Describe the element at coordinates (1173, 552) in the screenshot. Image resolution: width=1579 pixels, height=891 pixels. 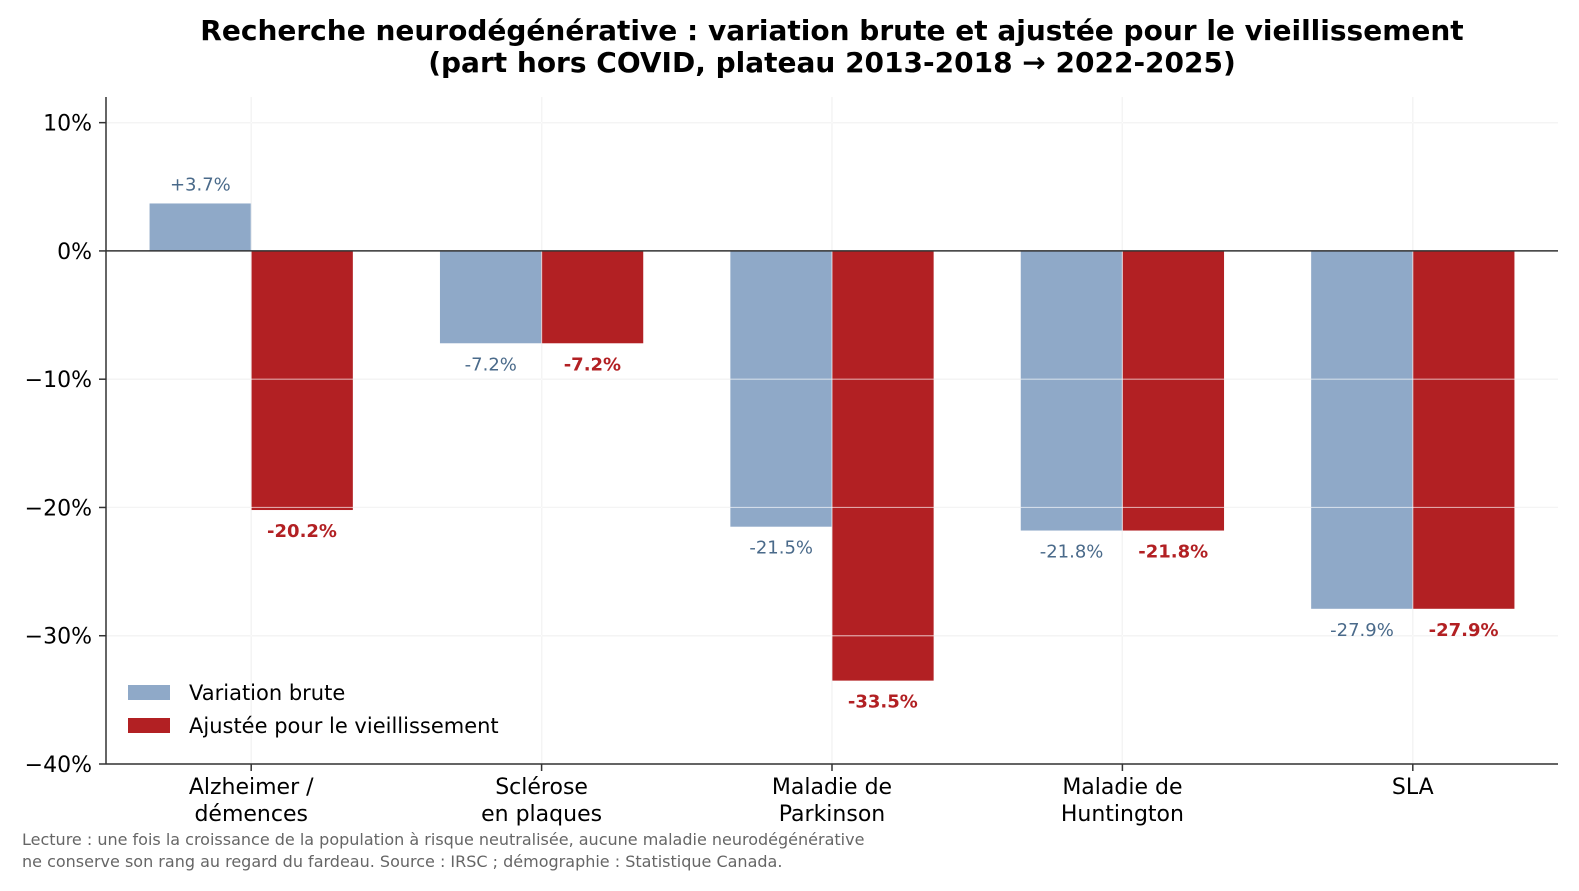
I see `data-label-adjusted: -21.8%` at that location.